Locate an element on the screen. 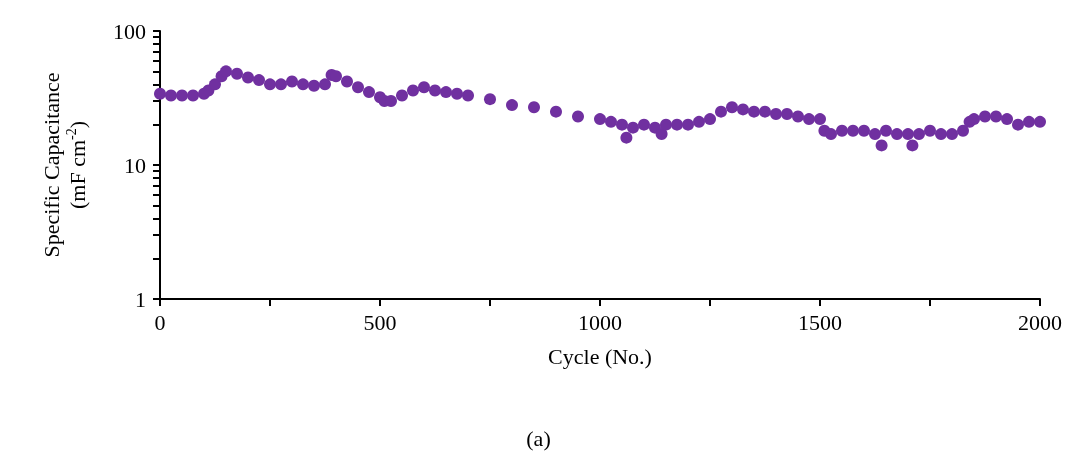  x-tick-label: 500 is located at coordinates (380, 322).